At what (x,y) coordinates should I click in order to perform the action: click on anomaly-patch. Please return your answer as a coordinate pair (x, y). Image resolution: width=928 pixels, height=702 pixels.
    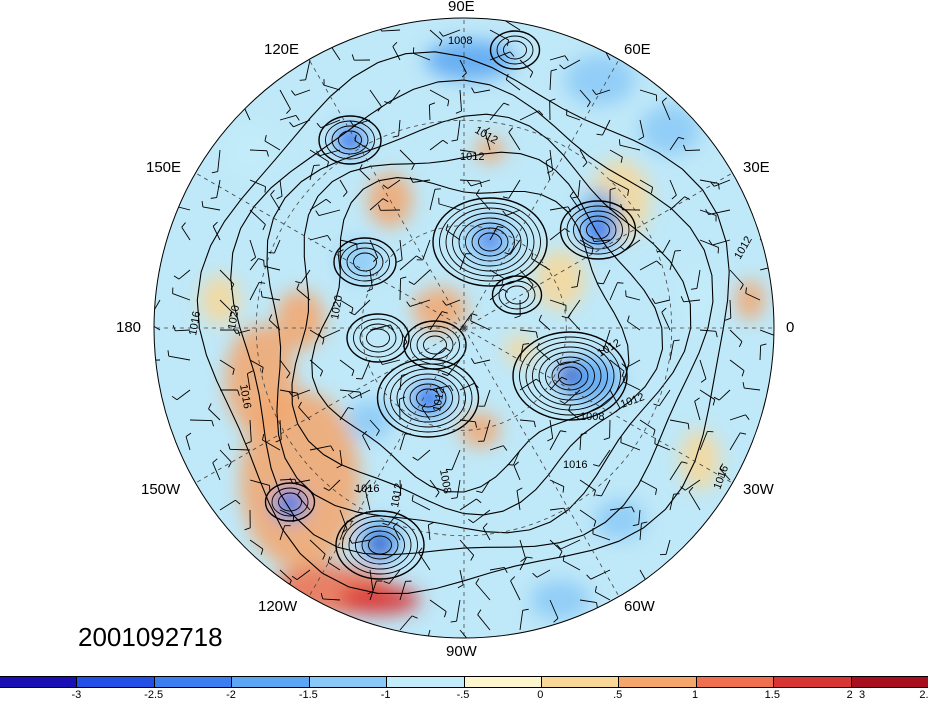
    Looking at the image, I should click on (300, 320).